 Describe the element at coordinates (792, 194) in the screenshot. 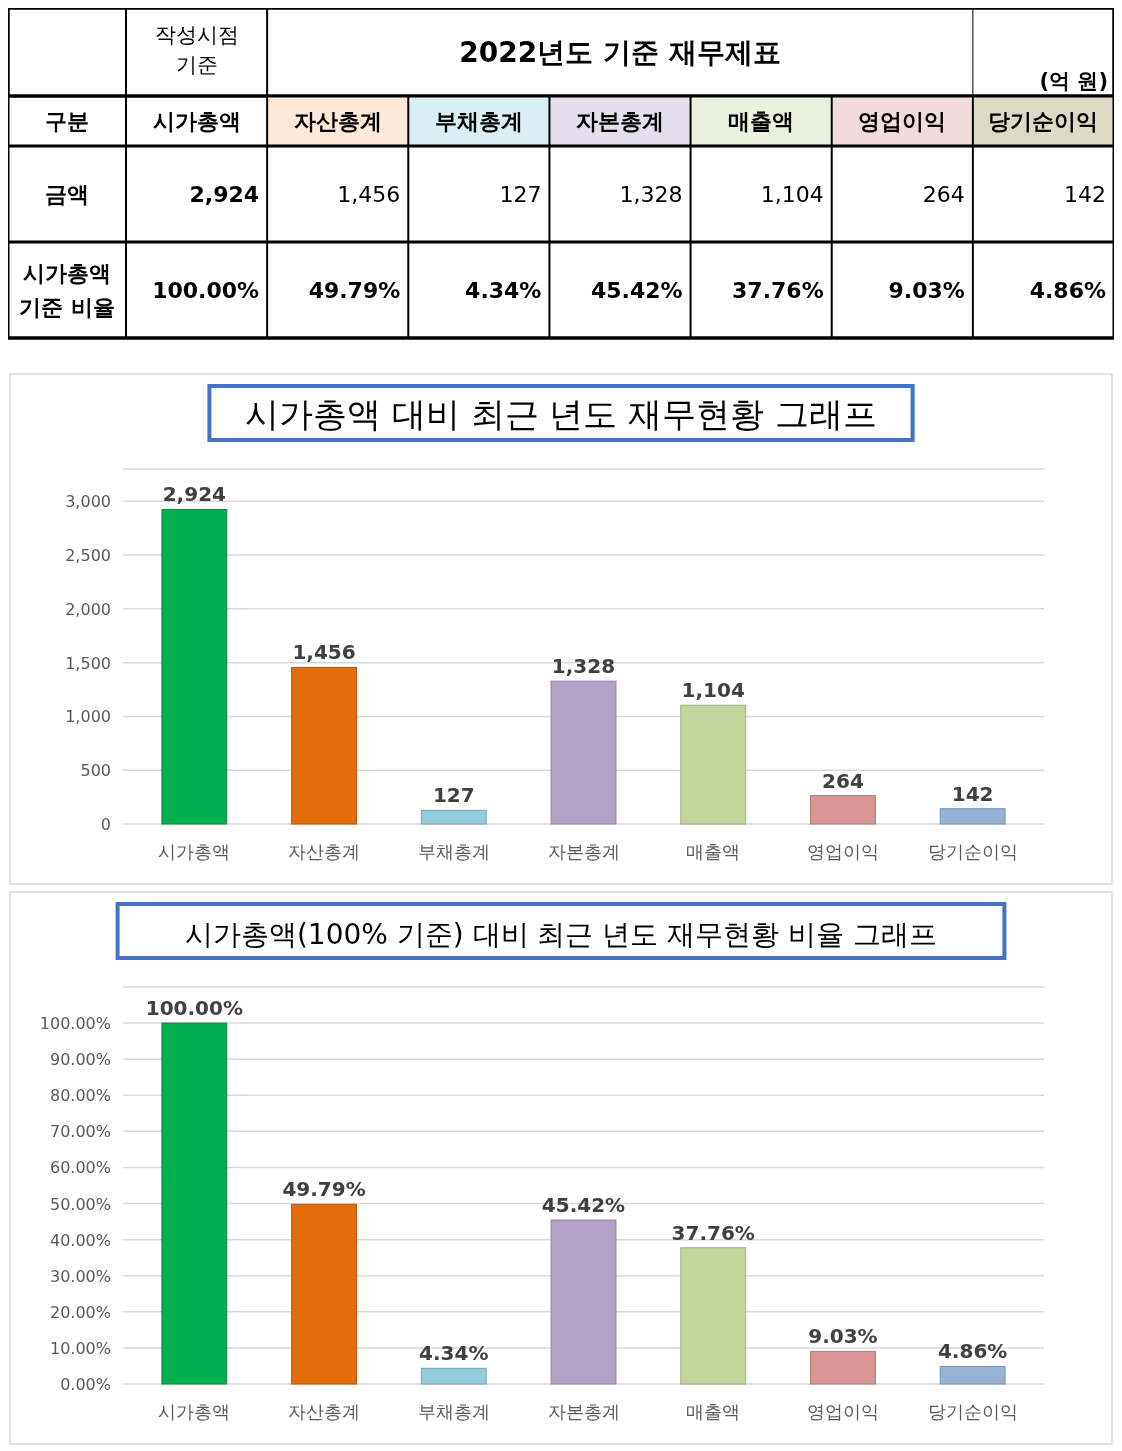

I see `text: 1,104` at that location.